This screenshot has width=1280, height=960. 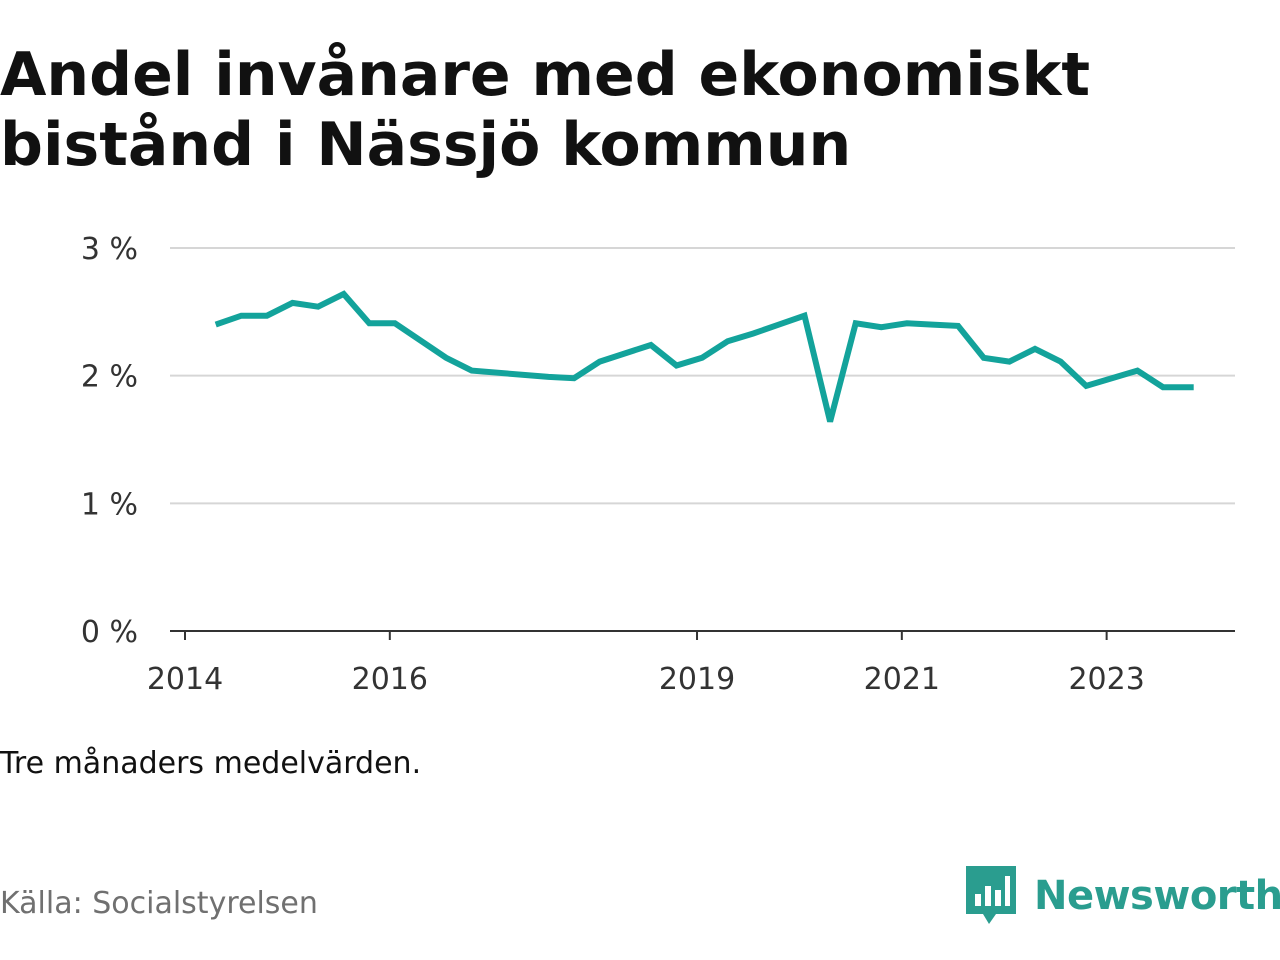 I want to click on y-tick-label: 1 %, so click(x=109, y=504).